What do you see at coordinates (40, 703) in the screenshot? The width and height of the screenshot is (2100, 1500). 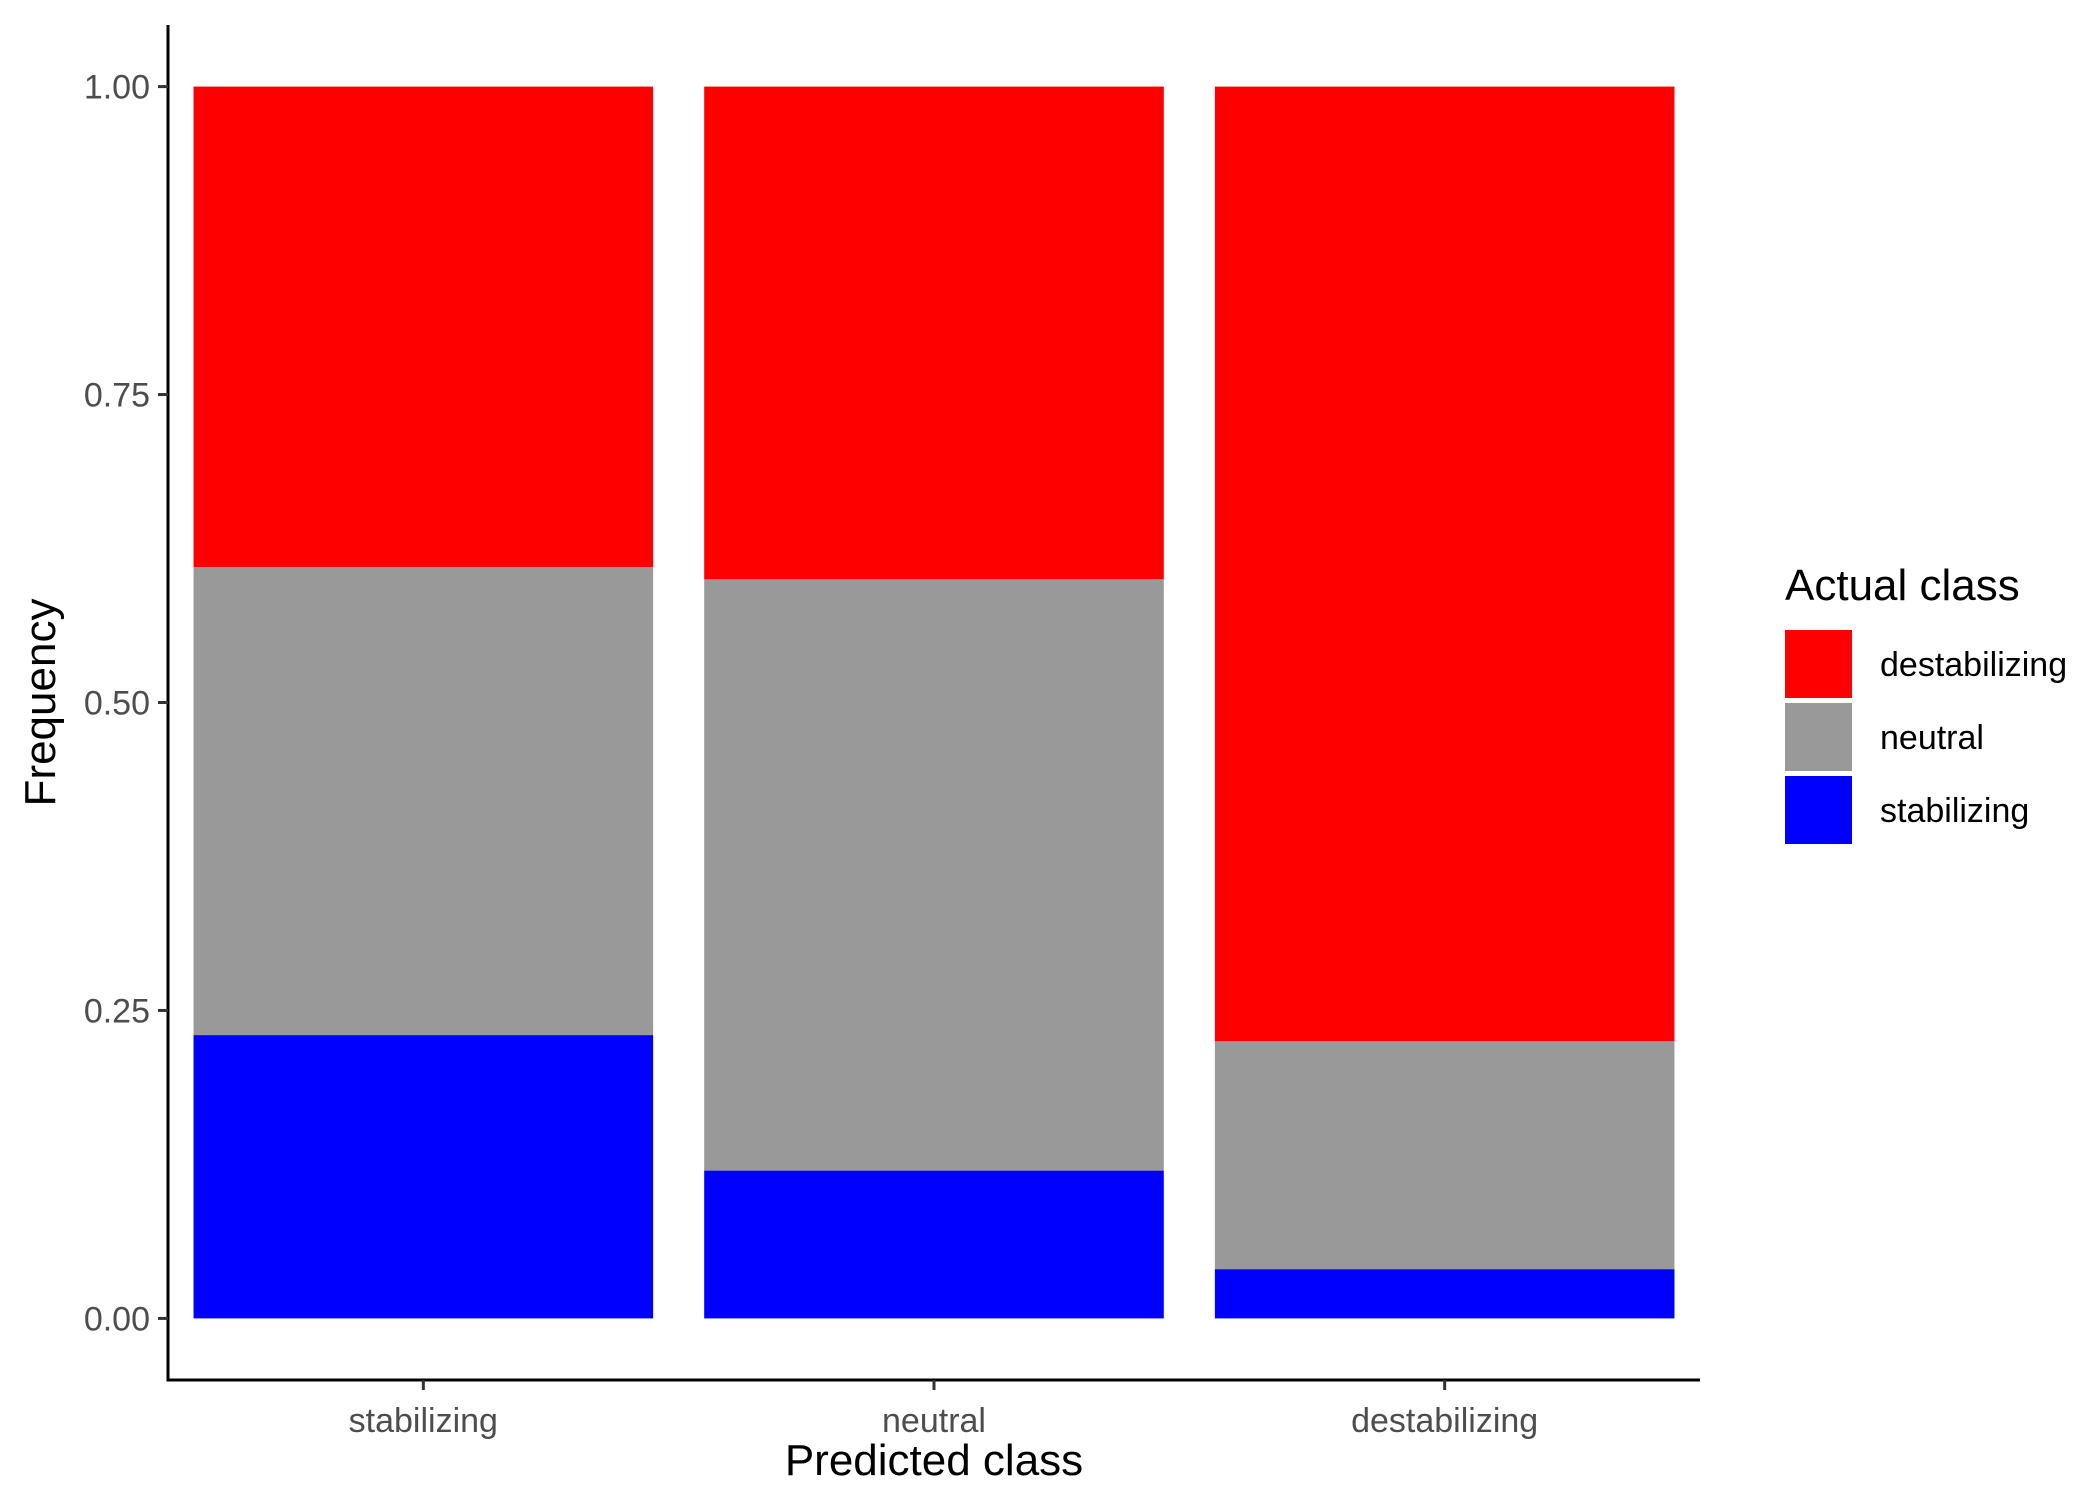 I see `y-axis-title: Frequency` at bounding box center [40, 703].